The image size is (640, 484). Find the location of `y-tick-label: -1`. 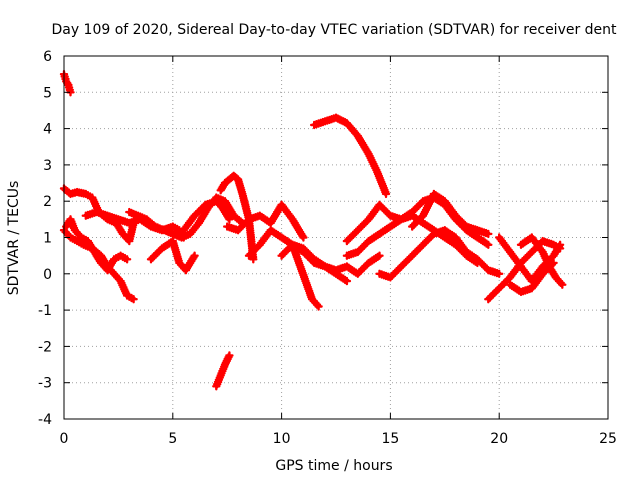

y-tick-label: -1 is located at coordinates (45, 311).